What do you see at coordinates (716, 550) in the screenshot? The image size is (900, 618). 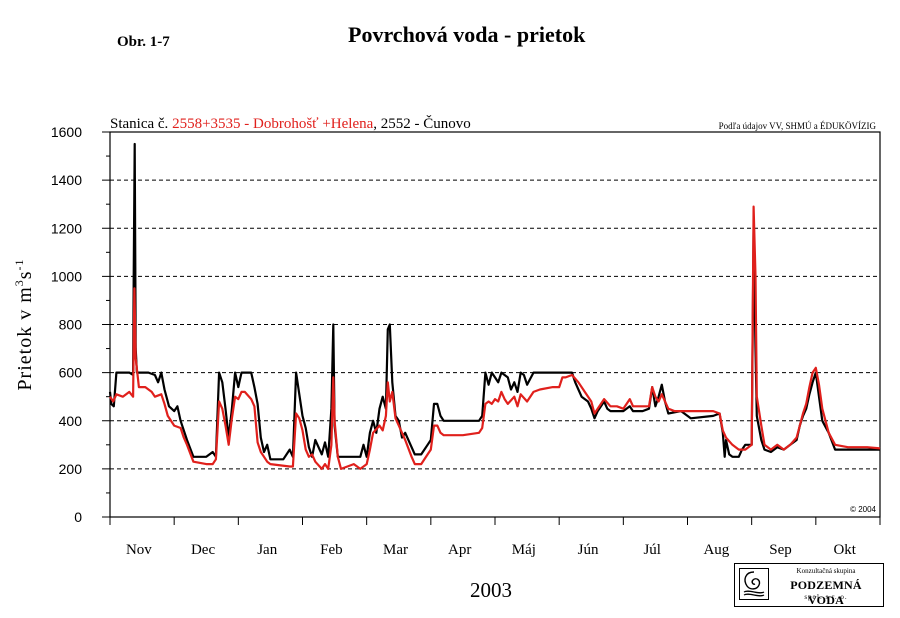 I see `x-month-label: Aug` at bounding box center [716, 550].